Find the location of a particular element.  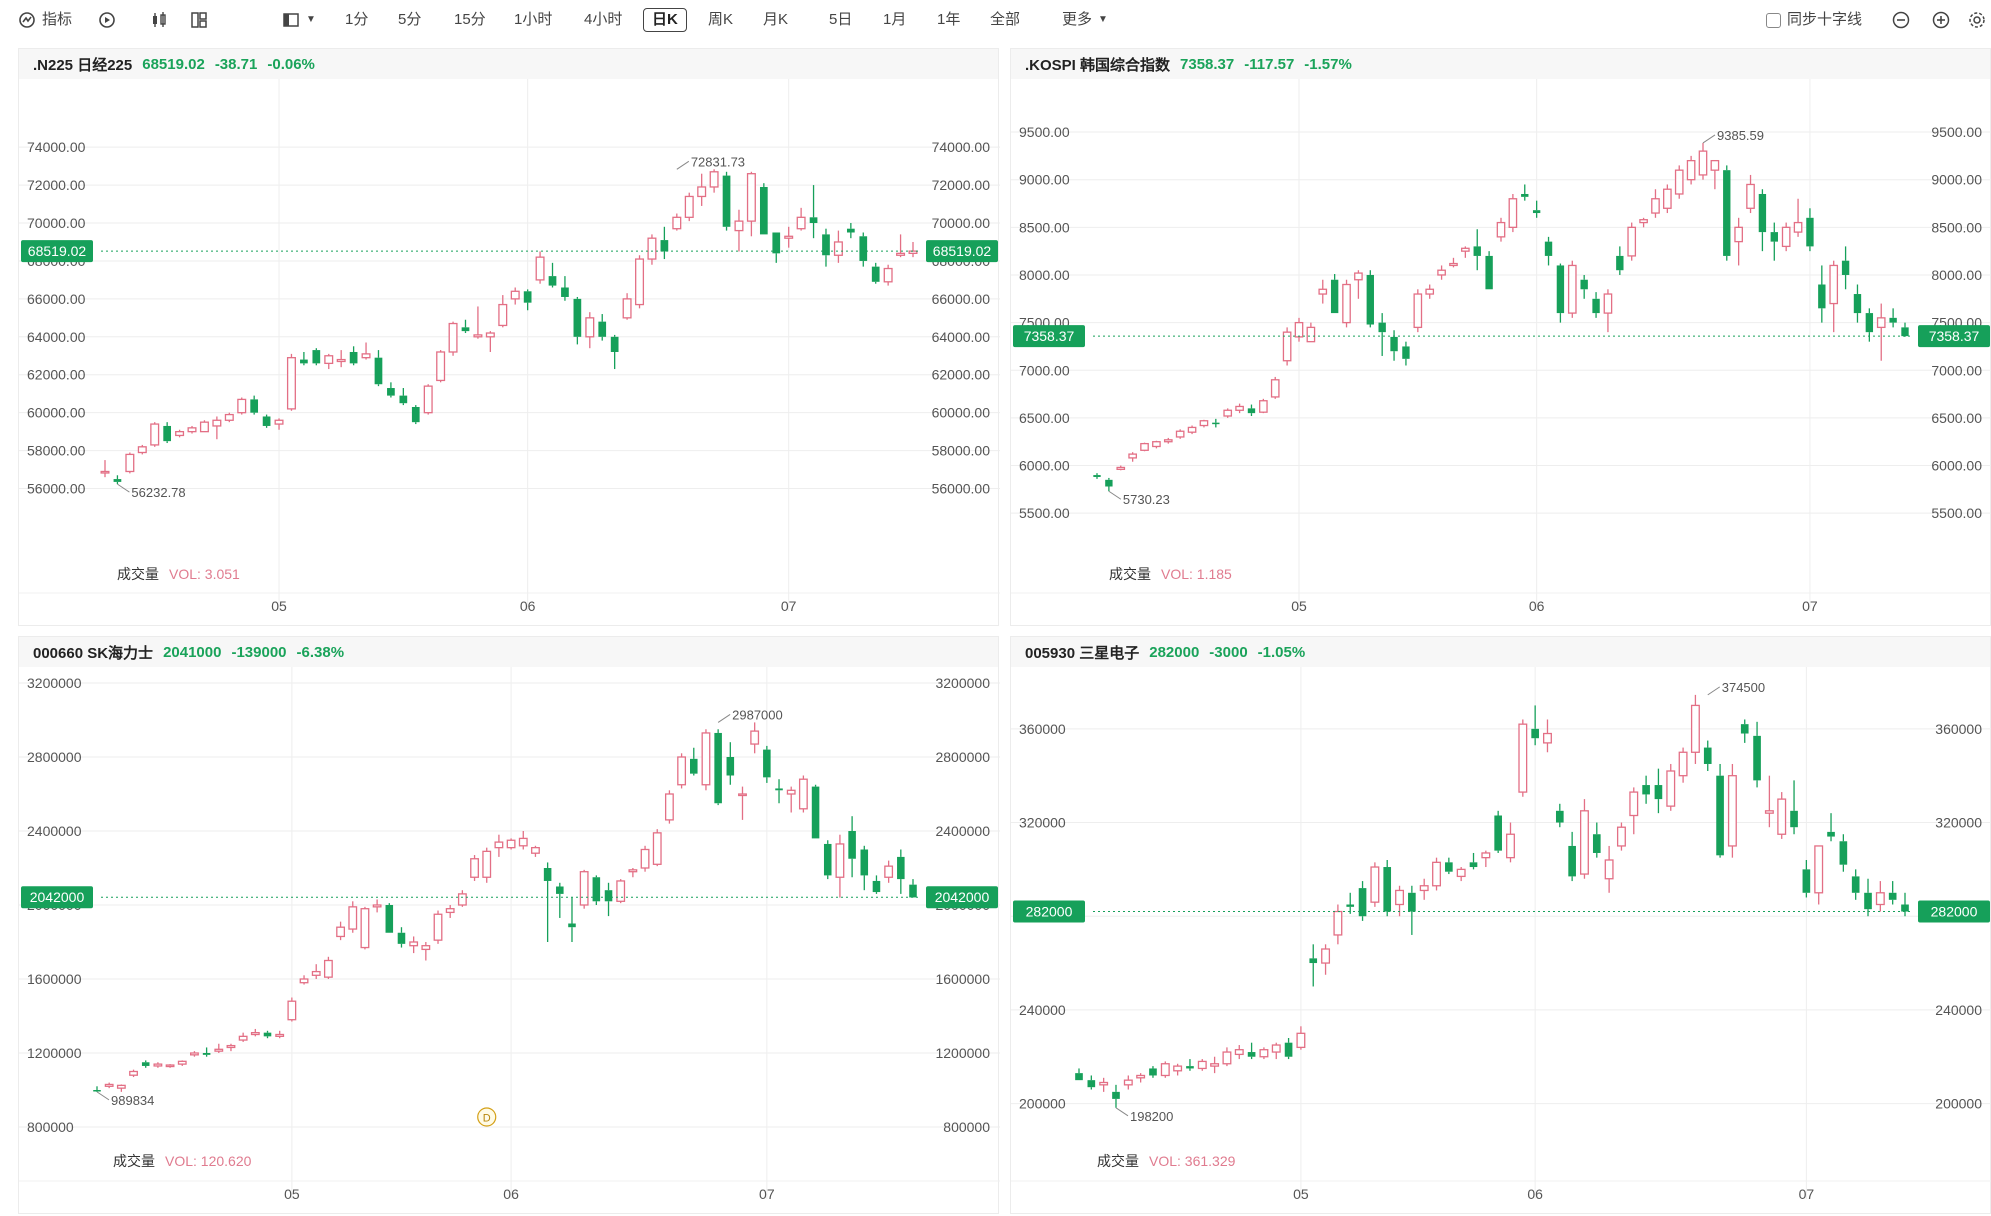

y-tick-label-right: 1600000 is located at coordinates (962, 979).